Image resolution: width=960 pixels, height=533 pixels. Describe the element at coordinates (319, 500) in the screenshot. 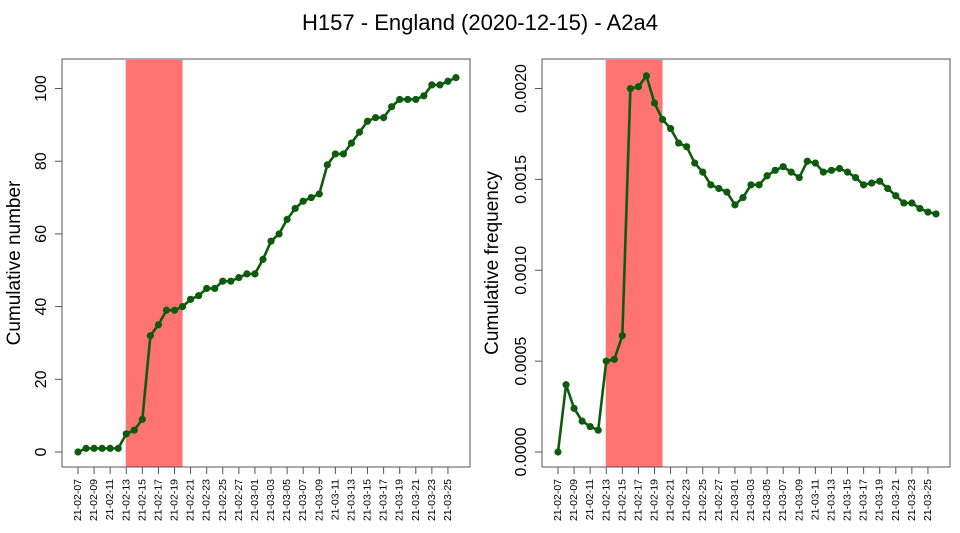

I see `x-tick-label: 21-03-09` at that location.